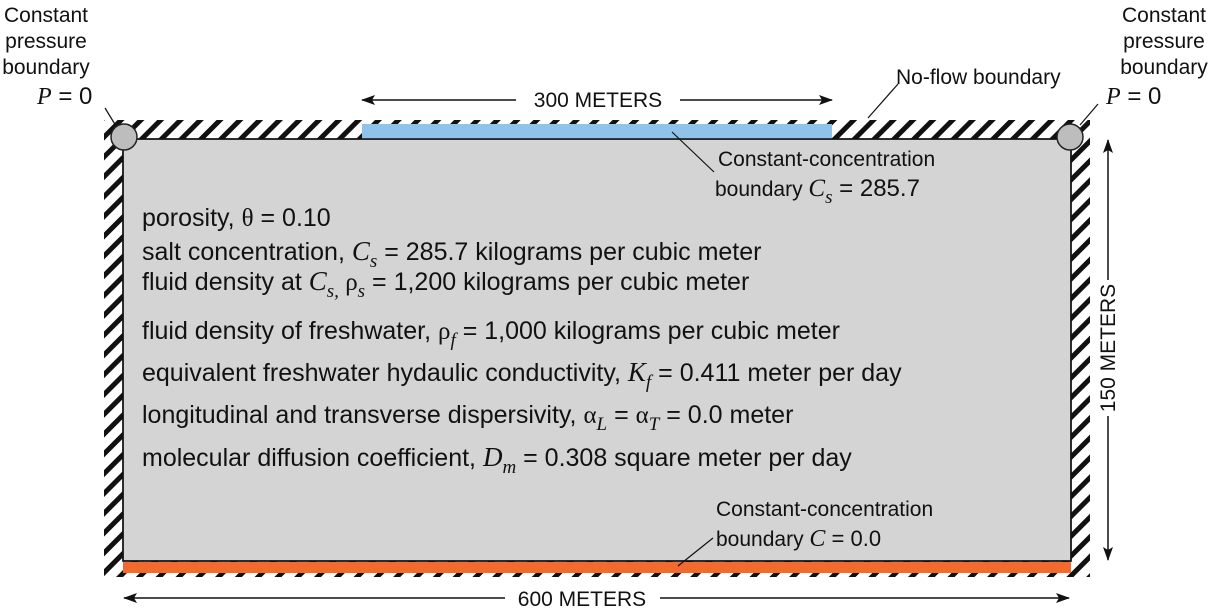 This screenshot has width=1210, height=614. What do you see at coordinates (693, 152) in the screenshot?
I see `top-conc-leader` at bounding box center [693, 152].